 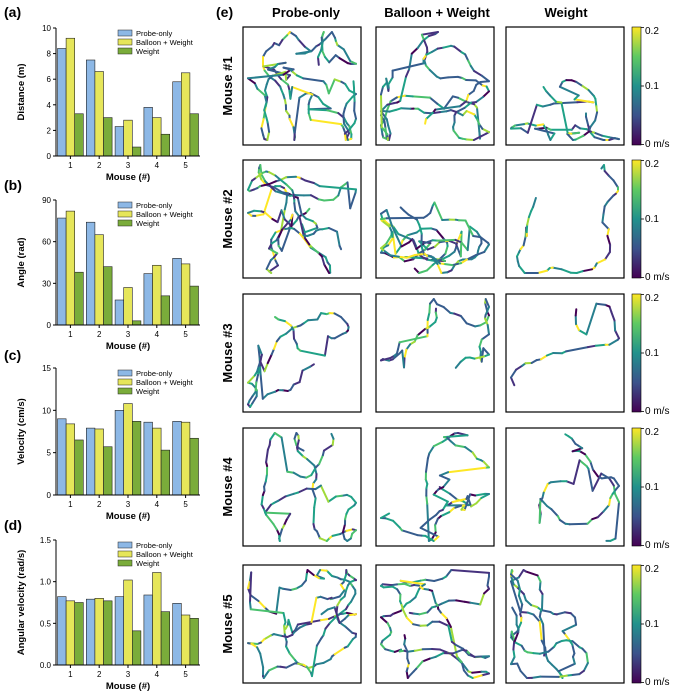 What do you see at coordinates (70, 674) in the screenshot?
I see `x-tick-label: 1` at bounding box center [70, 674].